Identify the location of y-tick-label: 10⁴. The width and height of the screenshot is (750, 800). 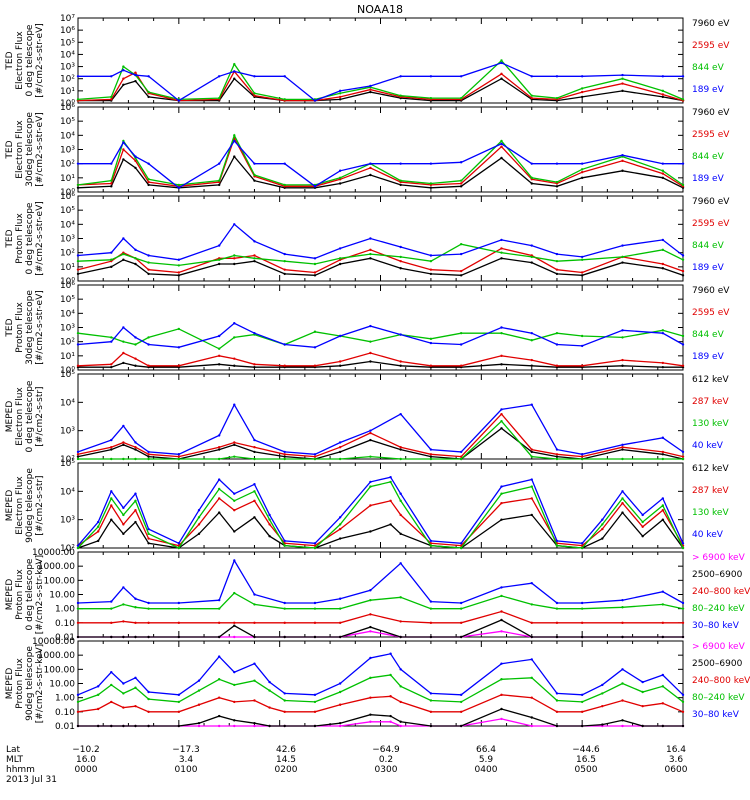
(67, 403).